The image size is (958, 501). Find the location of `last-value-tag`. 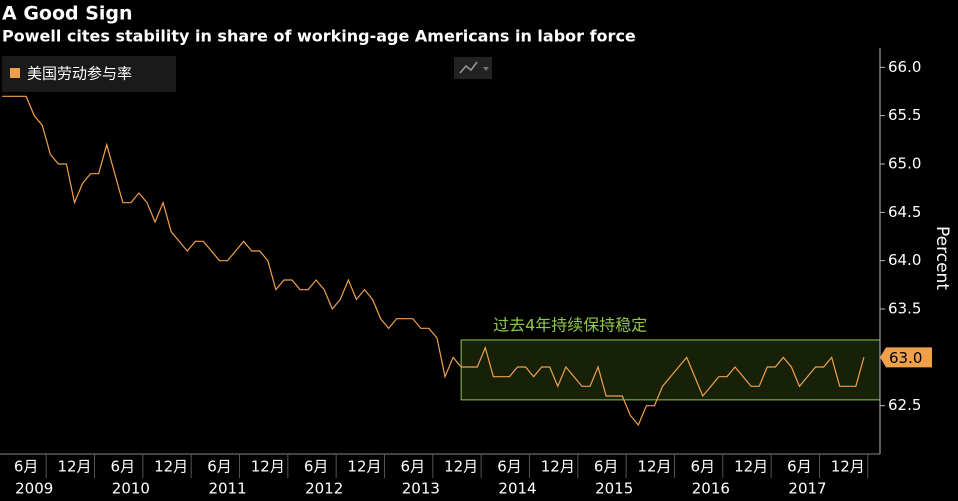

last-value-tag is located at coordinates (906, 357).